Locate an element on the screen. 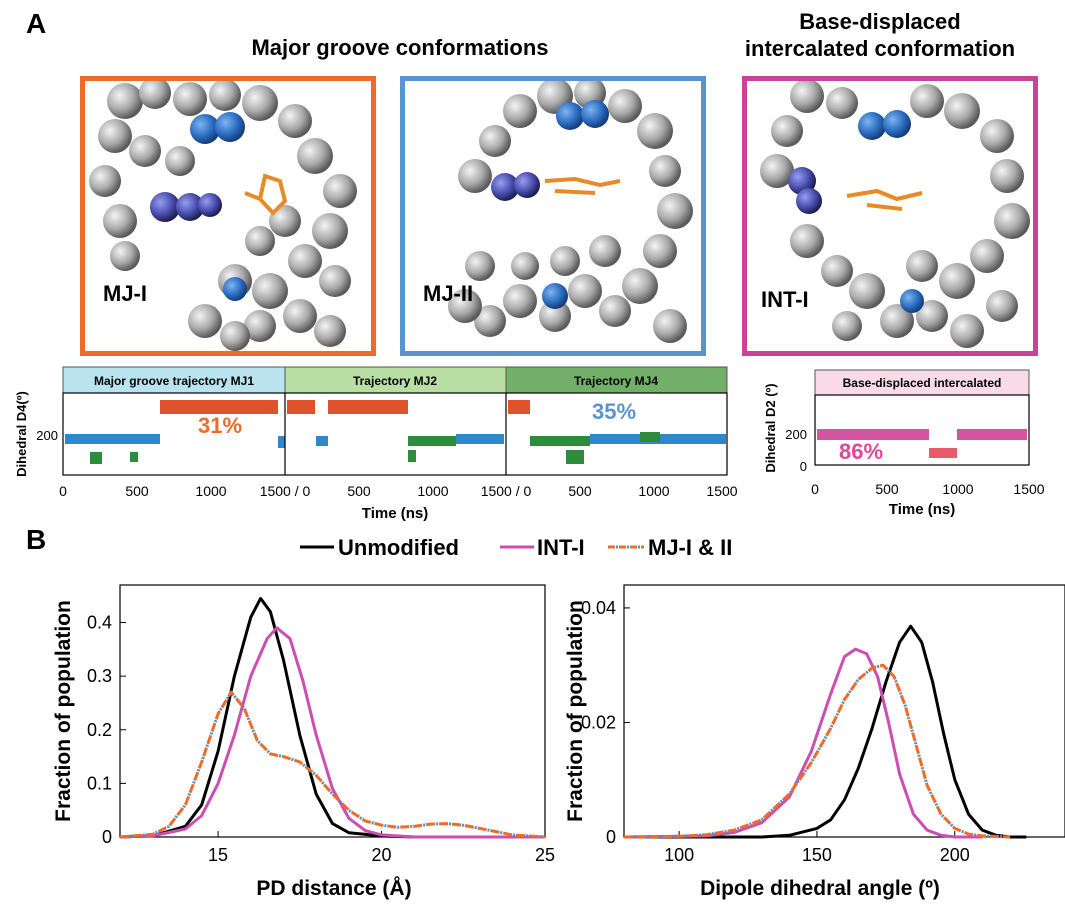 The image size is (1065, 907). dipole-angle-ytick: 0.02 is located at coordinates (598, 722).